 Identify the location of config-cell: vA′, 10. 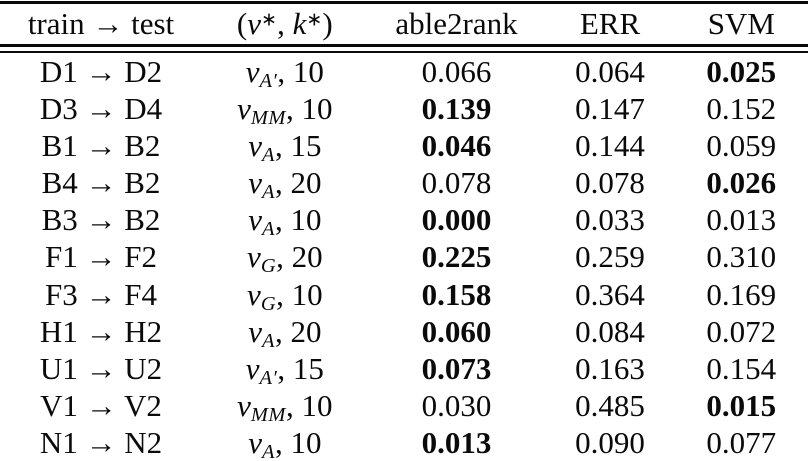
(285, 73).